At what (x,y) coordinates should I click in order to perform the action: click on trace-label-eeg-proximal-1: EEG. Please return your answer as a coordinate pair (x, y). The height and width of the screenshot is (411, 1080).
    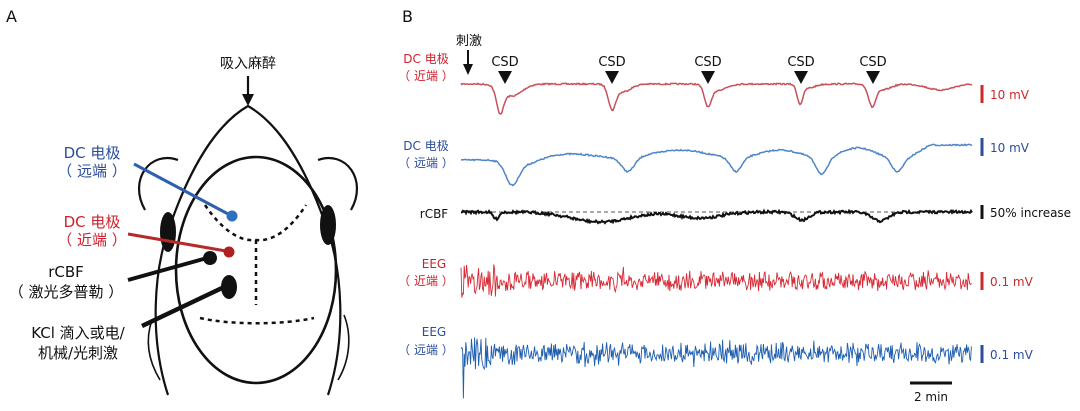
    Looking at the image, I should click on (434, 264).